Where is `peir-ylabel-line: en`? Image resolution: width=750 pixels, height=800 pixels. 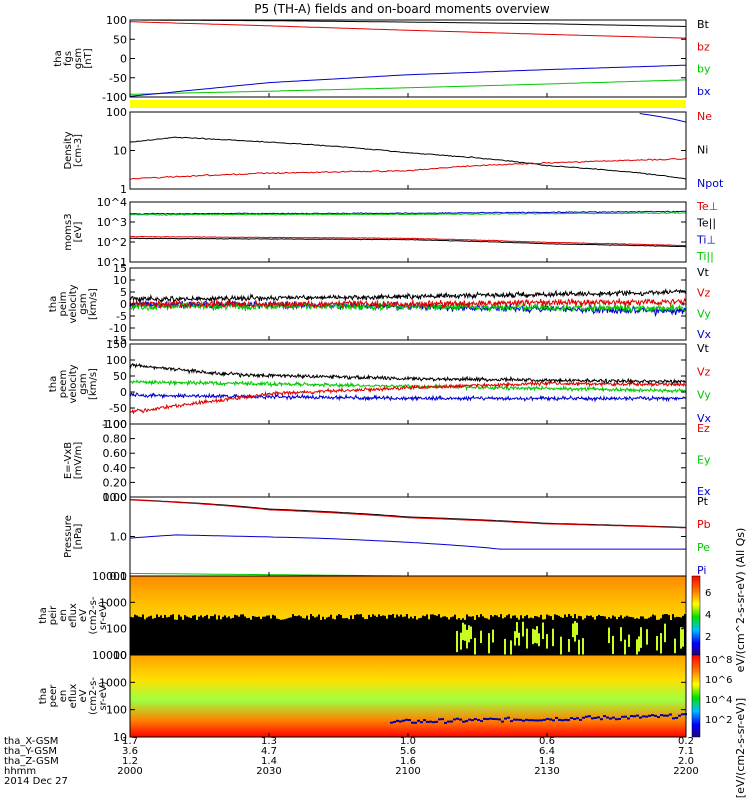 peir-ylabel-line: en is located at coordinates (63, 615).